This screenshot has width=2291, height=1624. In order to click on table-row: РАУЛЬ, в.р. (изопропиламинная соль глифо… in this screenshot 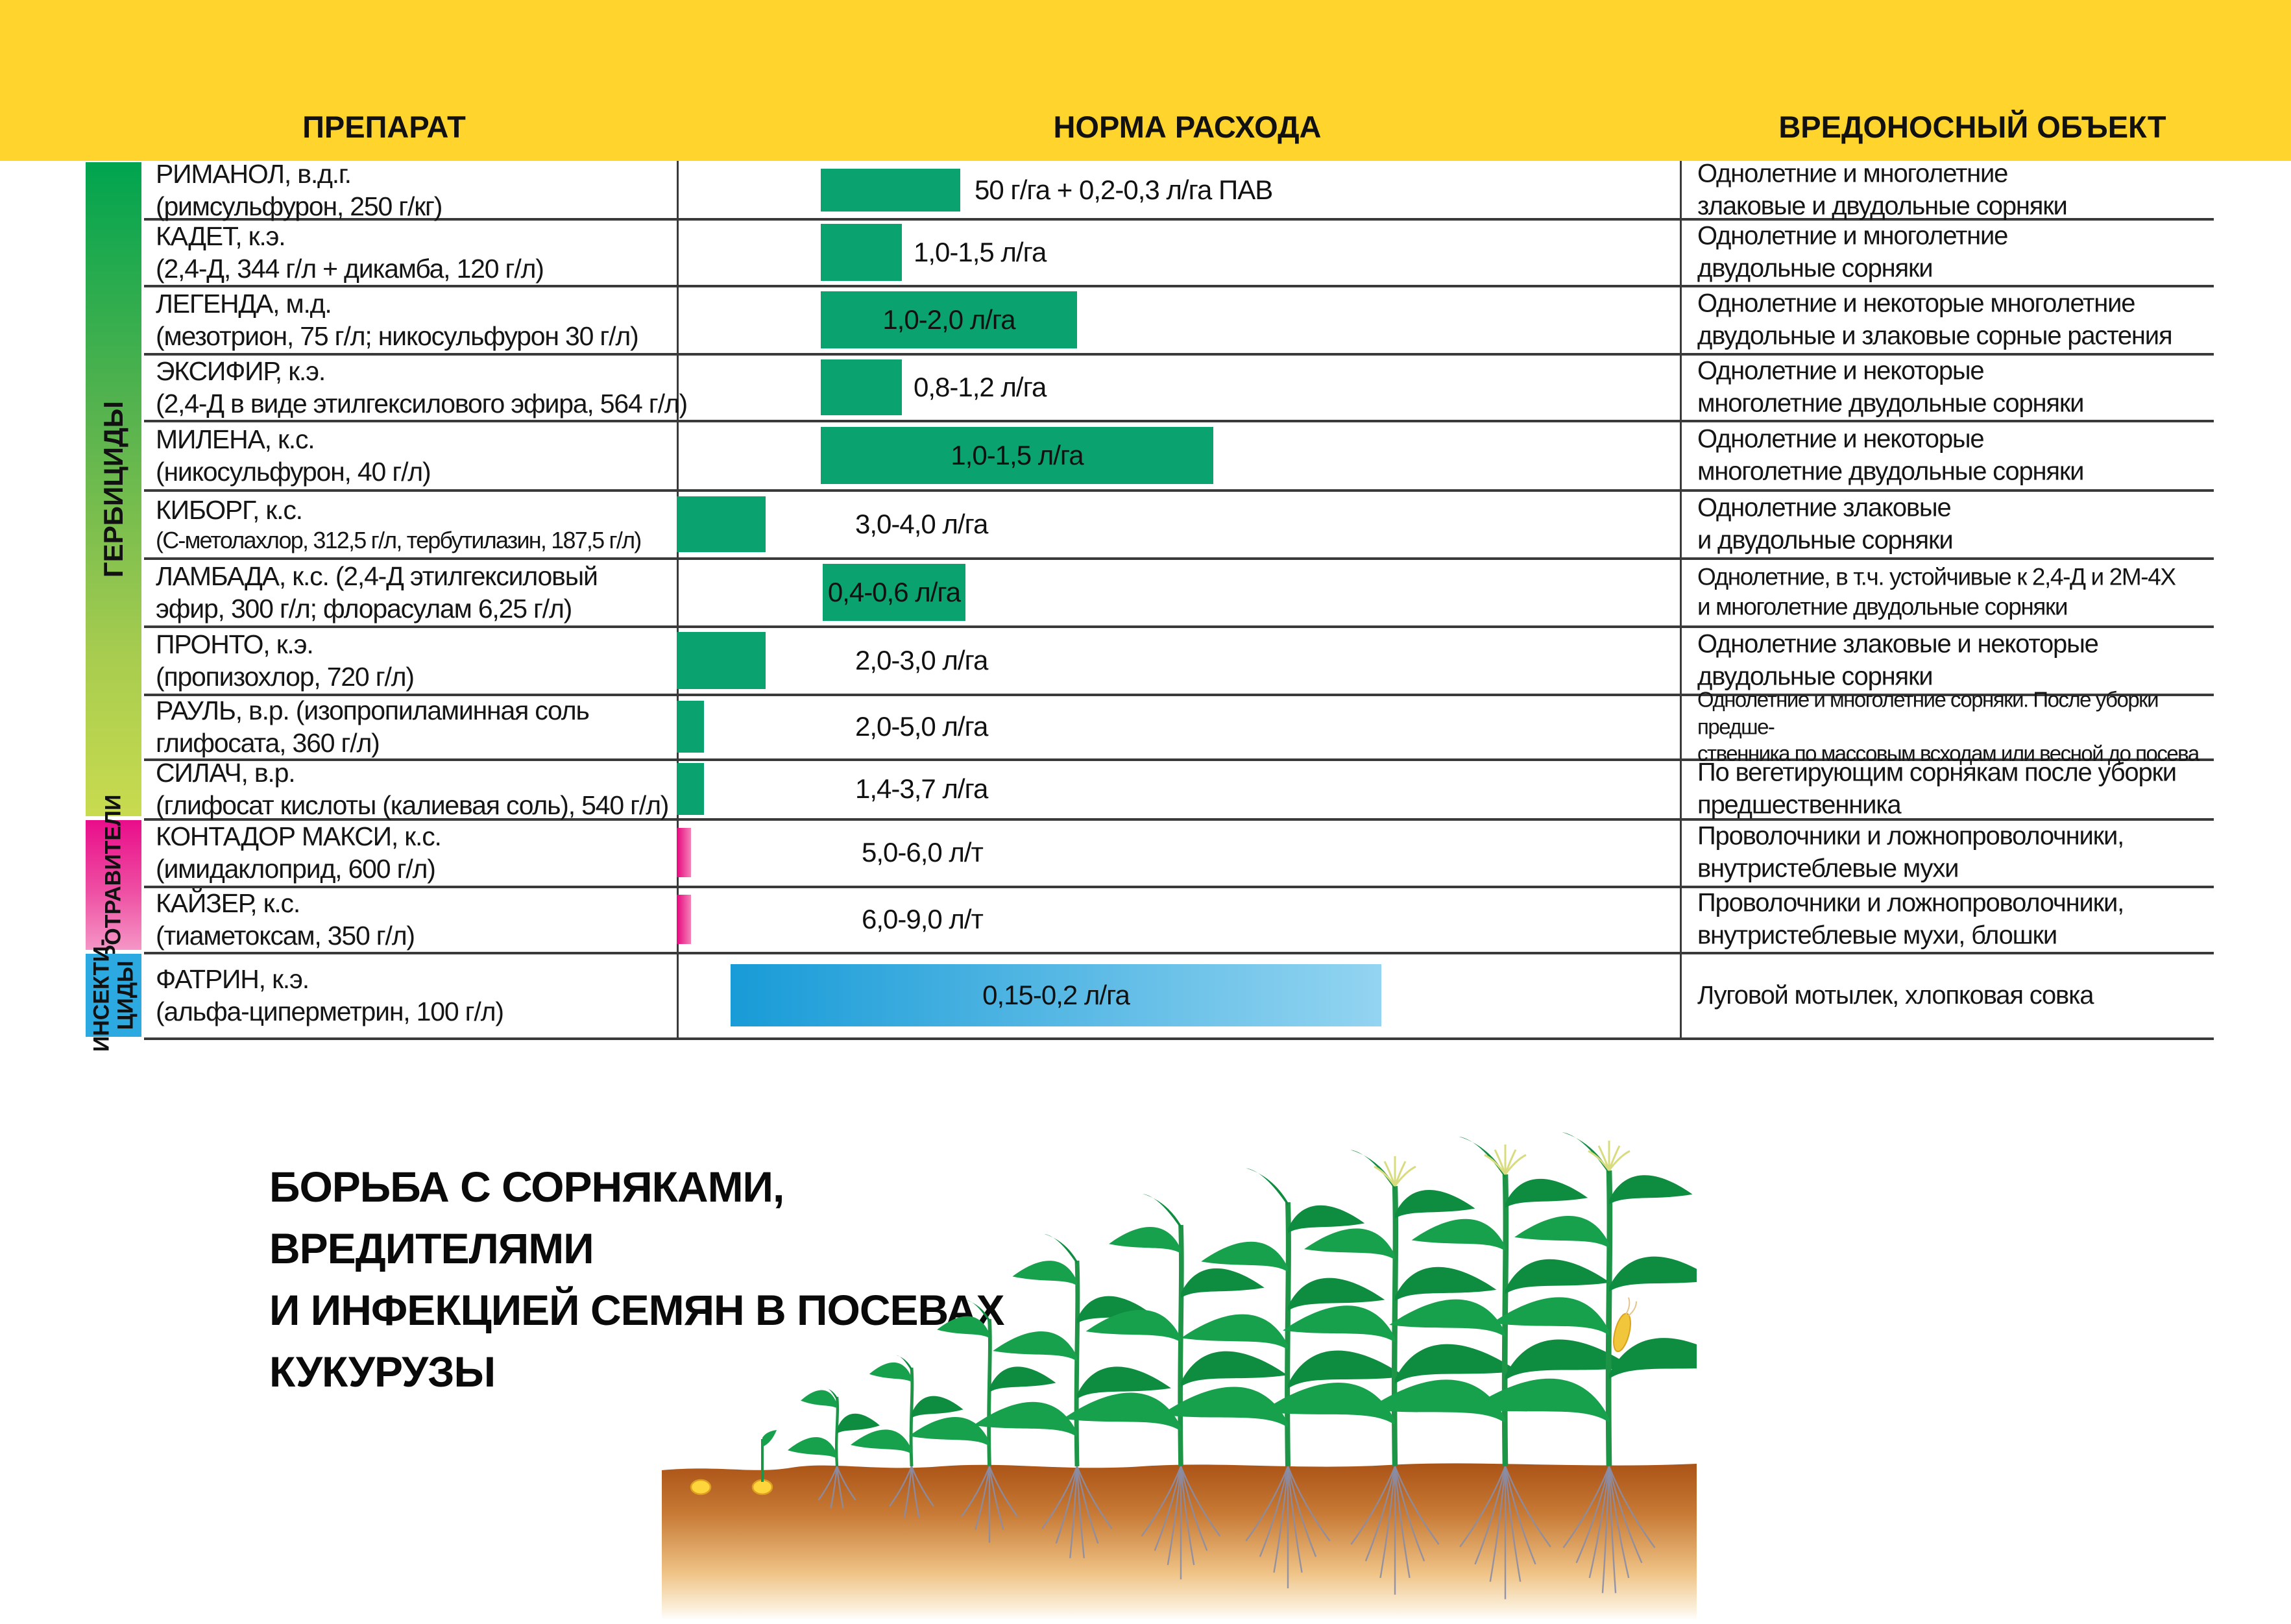, I will do `click(1145, 727)`.